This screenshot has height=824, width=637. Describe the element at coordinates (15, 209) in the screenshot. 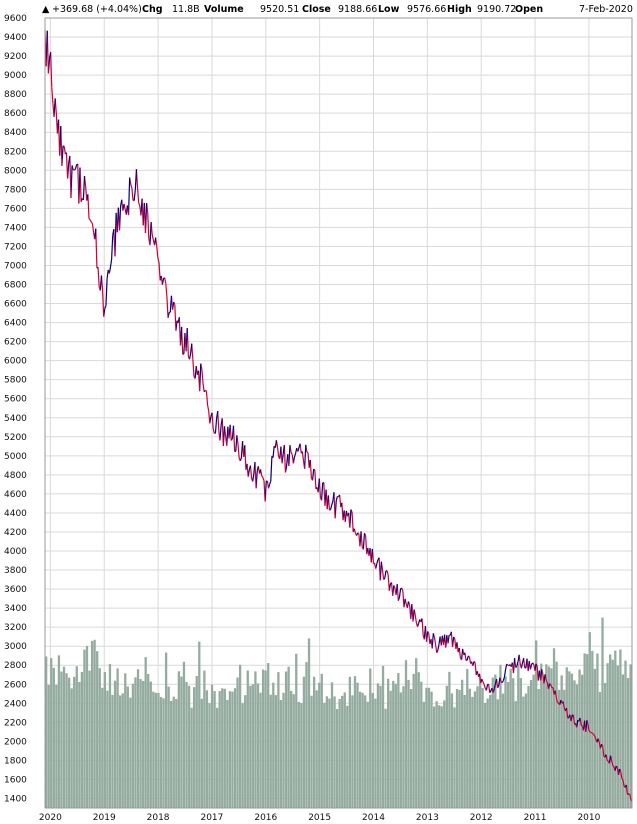

I see `y-tick-label: 7600` at that location.